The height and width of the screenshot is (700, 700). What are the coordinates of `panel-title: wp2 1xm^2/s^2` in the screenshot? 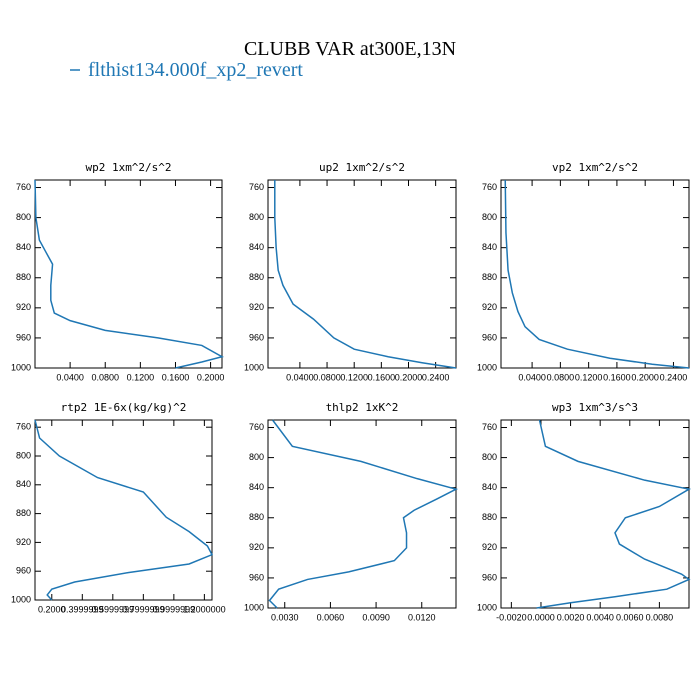 It's located at (128, 167).